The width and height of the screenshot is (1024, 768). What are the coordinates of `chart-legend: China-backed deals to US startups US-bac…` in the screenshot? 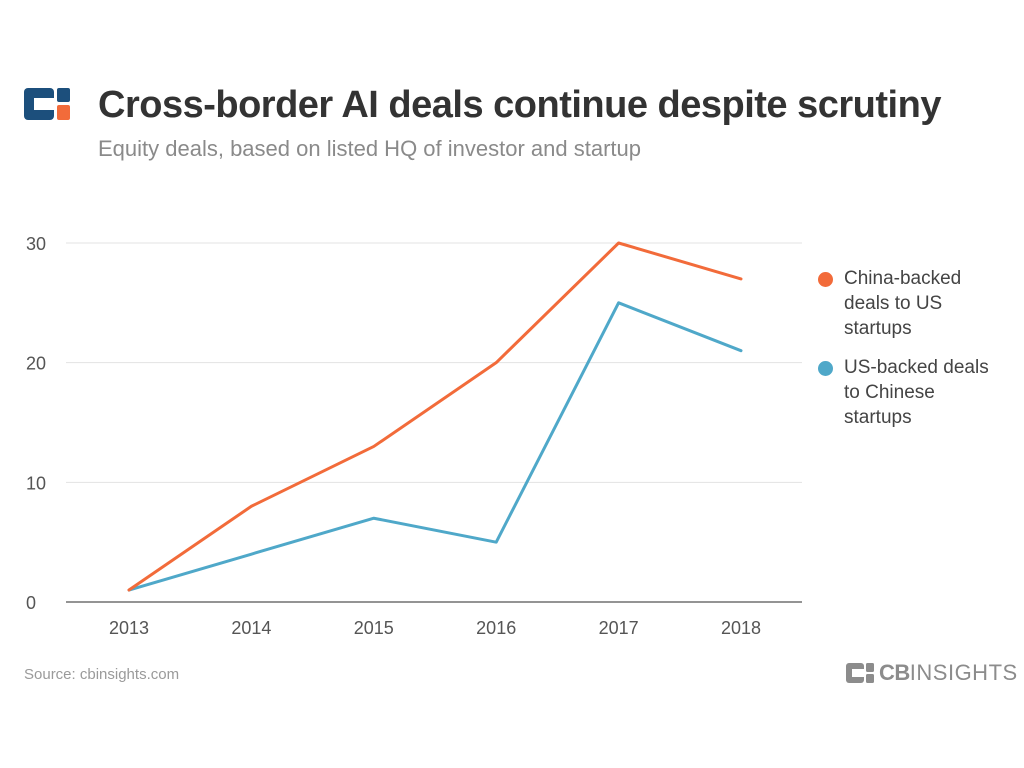 It's located at (918, 355).